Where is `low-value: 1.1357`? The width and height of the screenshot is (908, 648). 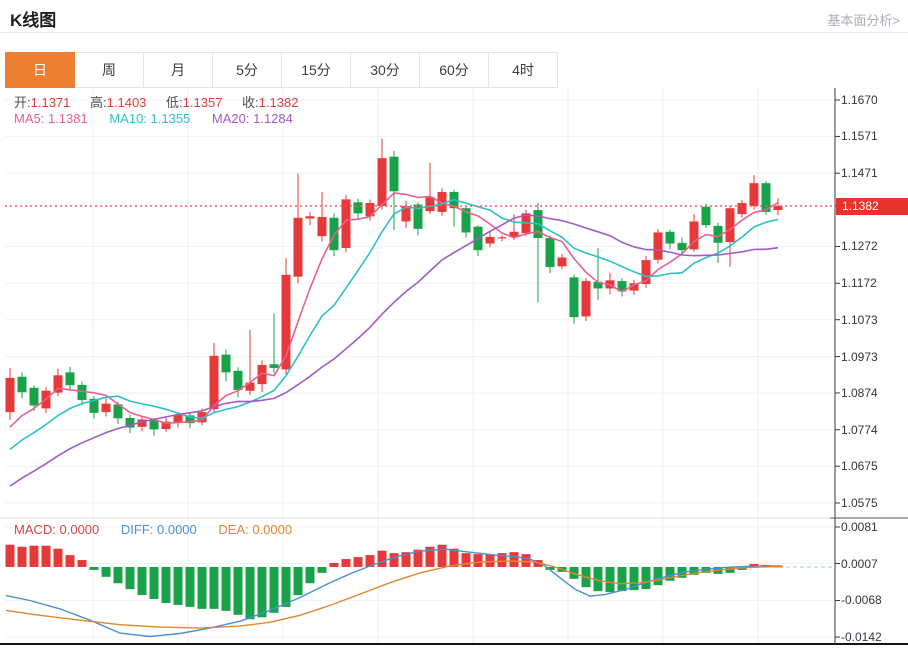
low-value: 1.1357 is located at coordinates (202, 102).